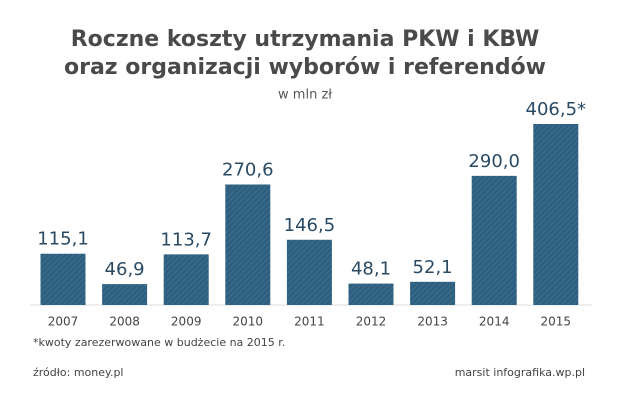 This screenshot has width=619, height=404. What do you see at coordinates (305, 67) in the screenshot?
I see `chart-title: oraz organizacji wyborów i referendów` at bounding box center [305, 67].